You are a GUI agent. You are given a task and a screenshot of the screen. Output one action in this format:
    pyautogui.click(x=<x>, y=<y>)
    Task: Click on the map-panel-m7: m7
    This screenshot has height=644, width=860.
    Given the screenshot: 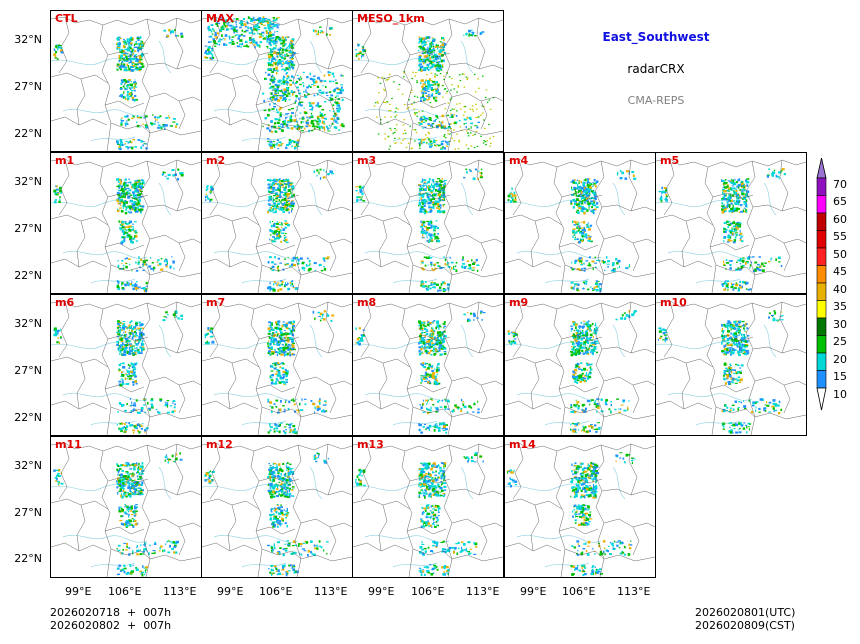 What is the action you would take?
    pyautogui.click(x=277, y=365)
    